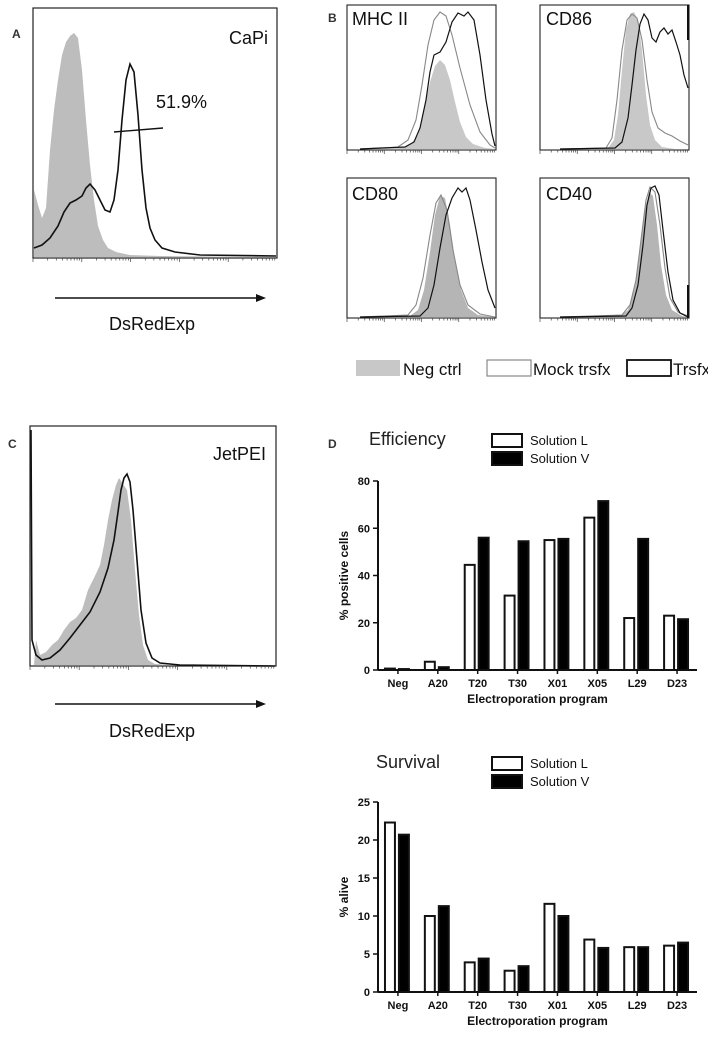 The height and width of the screenshot is (1046, 708). What do you see at coordinates (613, 320) in the screenshot?
I see `histogram-cd40-ticks` at bounding box center [613, 320].